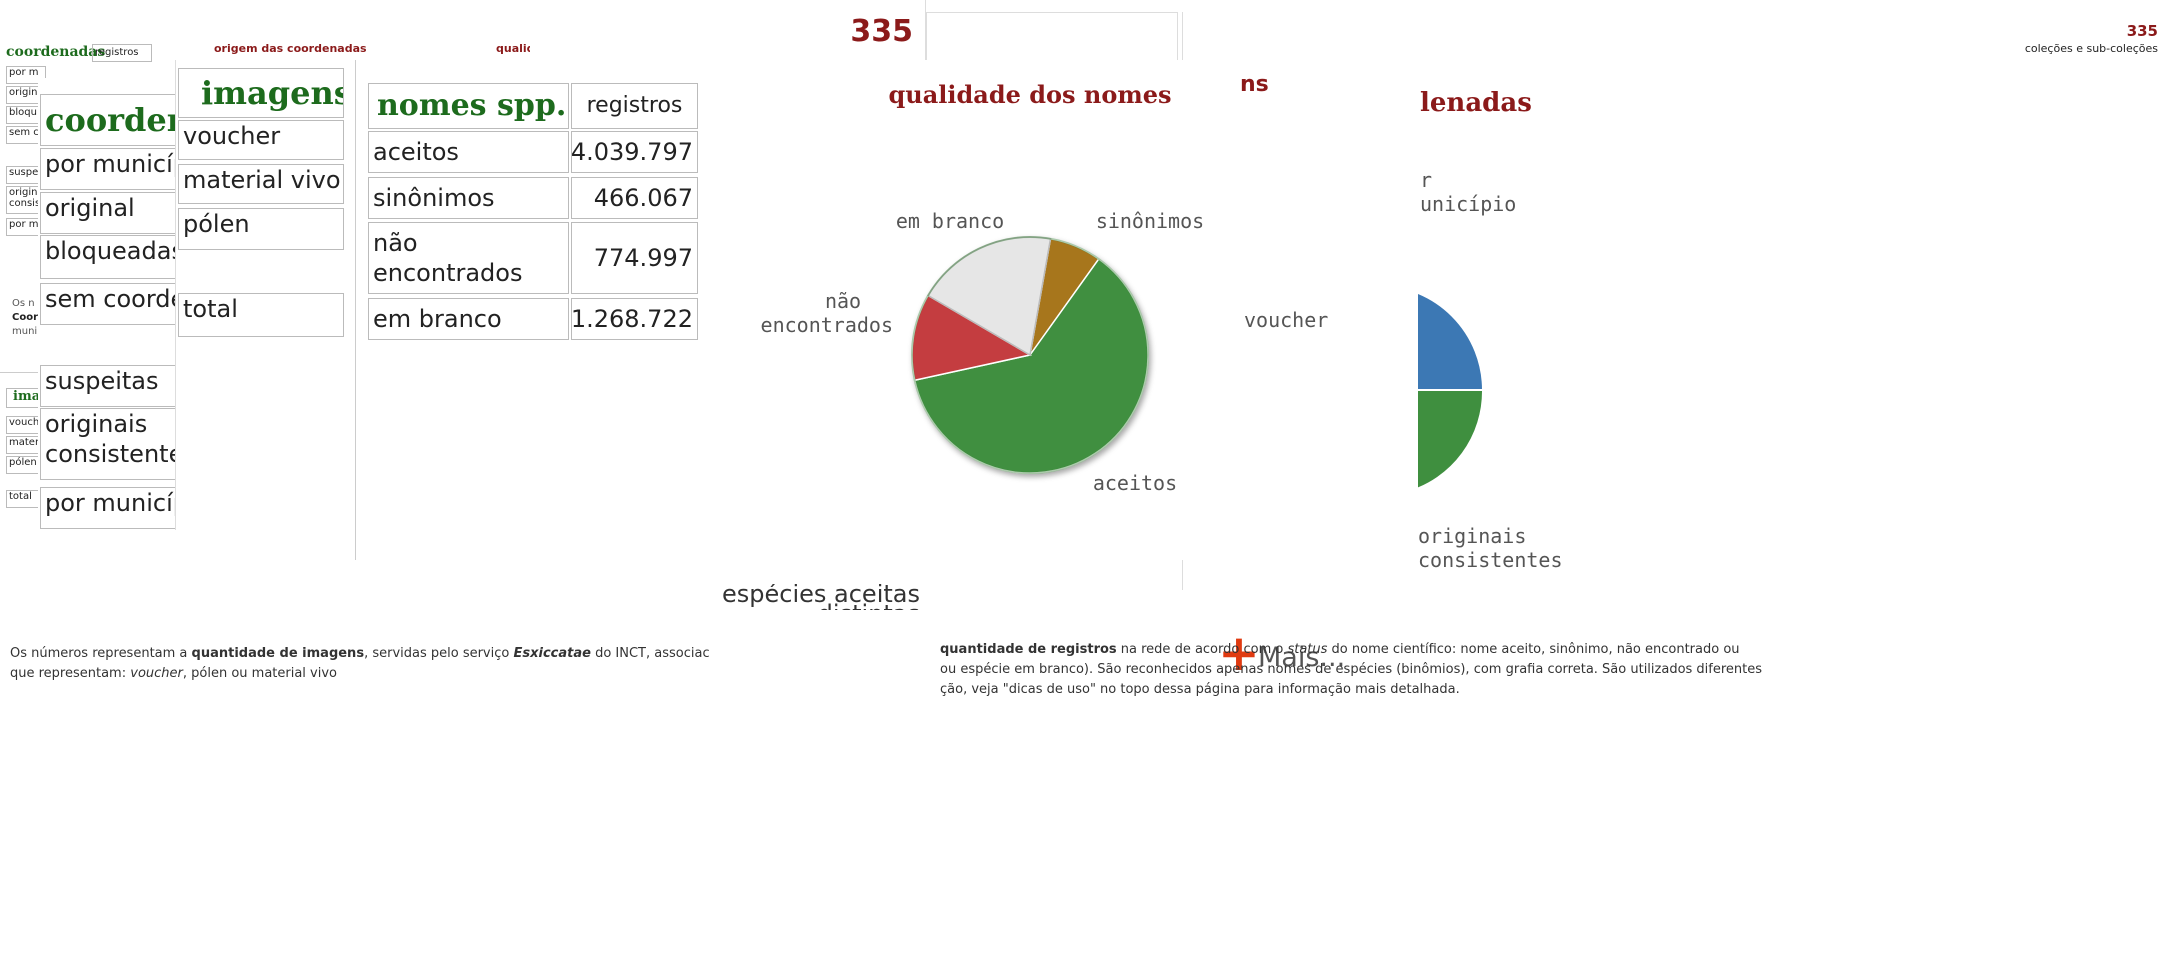  What do you see at coordinates (1202, 649) in the screenshot?
I see `note-part: na rede de acordo com o` at bounding box center [1202, 649].